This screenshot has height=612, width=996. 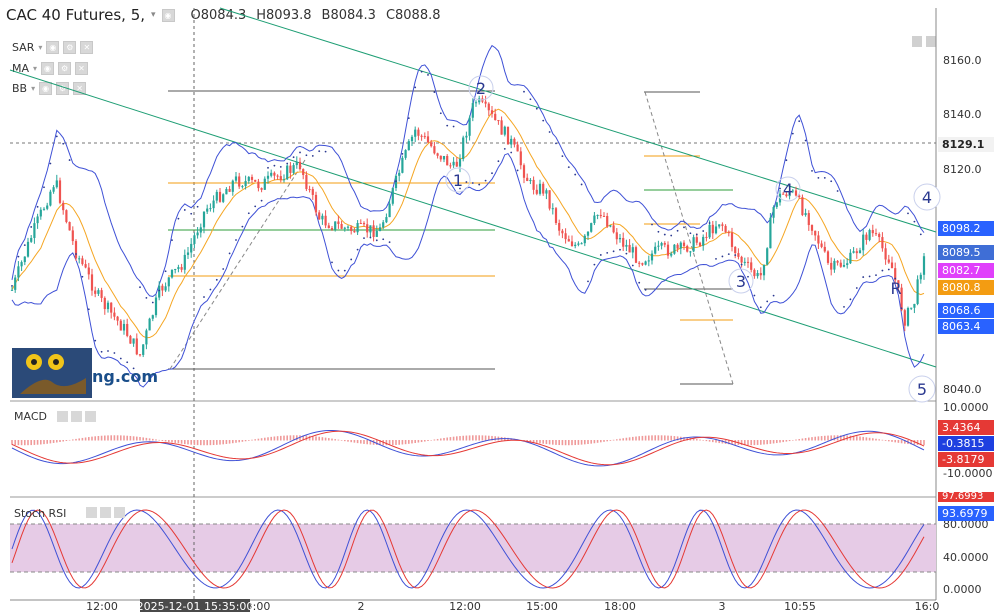 What do you see at coordinates (75, 15) in the screenshot?
I see `symbol-title: CAC 40 Futures, 5,` at bounding box center [75, 15].